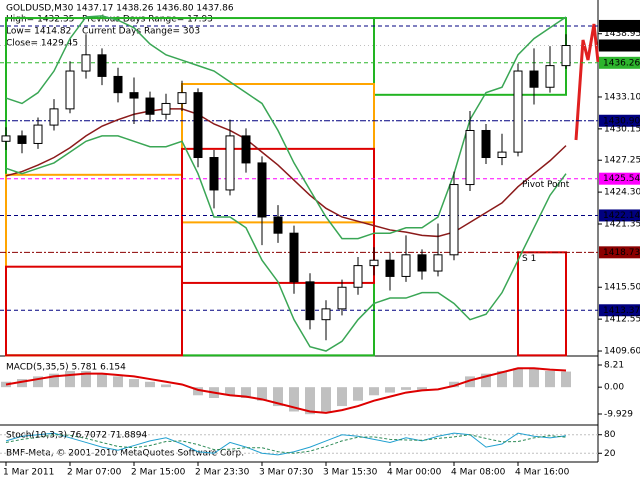  I want to click on x-tick-label: 2 Mar 15:00, so click(158, 473).